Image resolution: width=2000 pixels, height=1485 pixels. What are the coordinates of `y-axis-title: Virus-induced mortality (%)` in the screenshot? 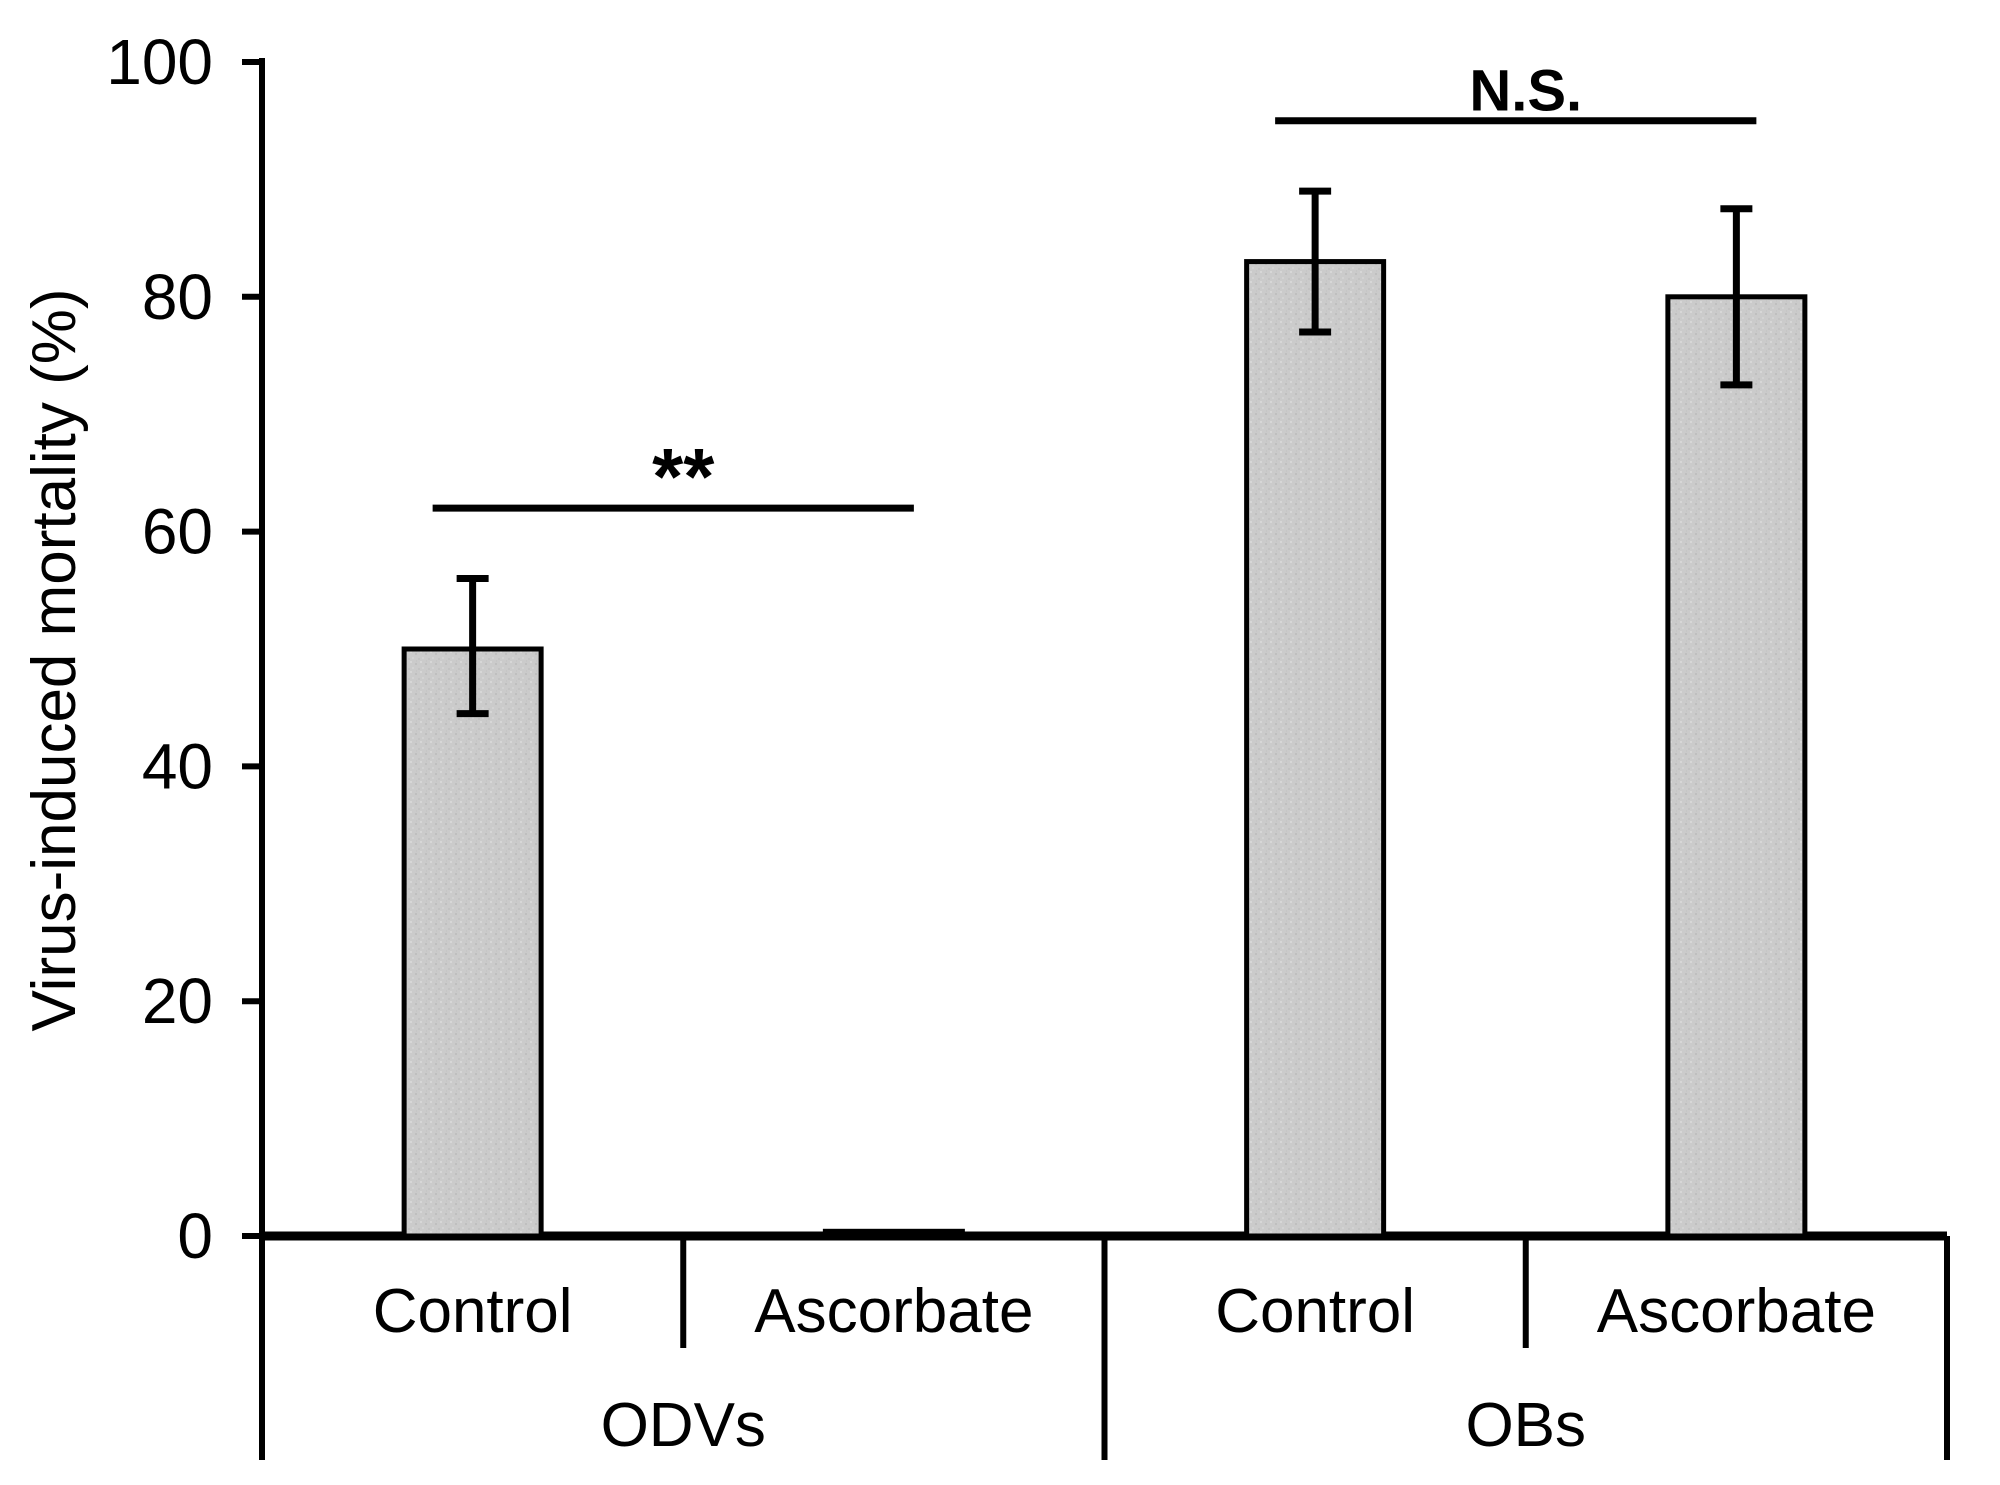 It's located at (54, 659).